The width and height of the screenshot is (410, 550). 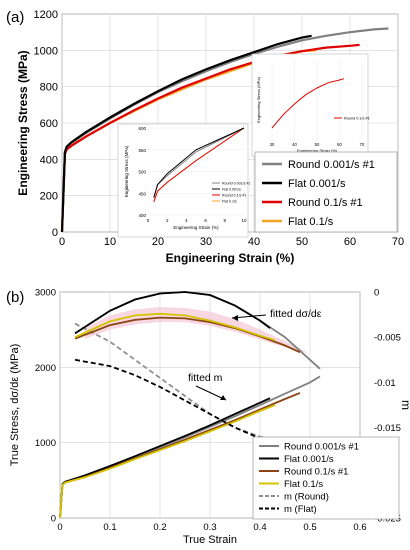 I want to click on inset-2-y-label: Engineering Stress (MPa), so click(x=258, y=99).